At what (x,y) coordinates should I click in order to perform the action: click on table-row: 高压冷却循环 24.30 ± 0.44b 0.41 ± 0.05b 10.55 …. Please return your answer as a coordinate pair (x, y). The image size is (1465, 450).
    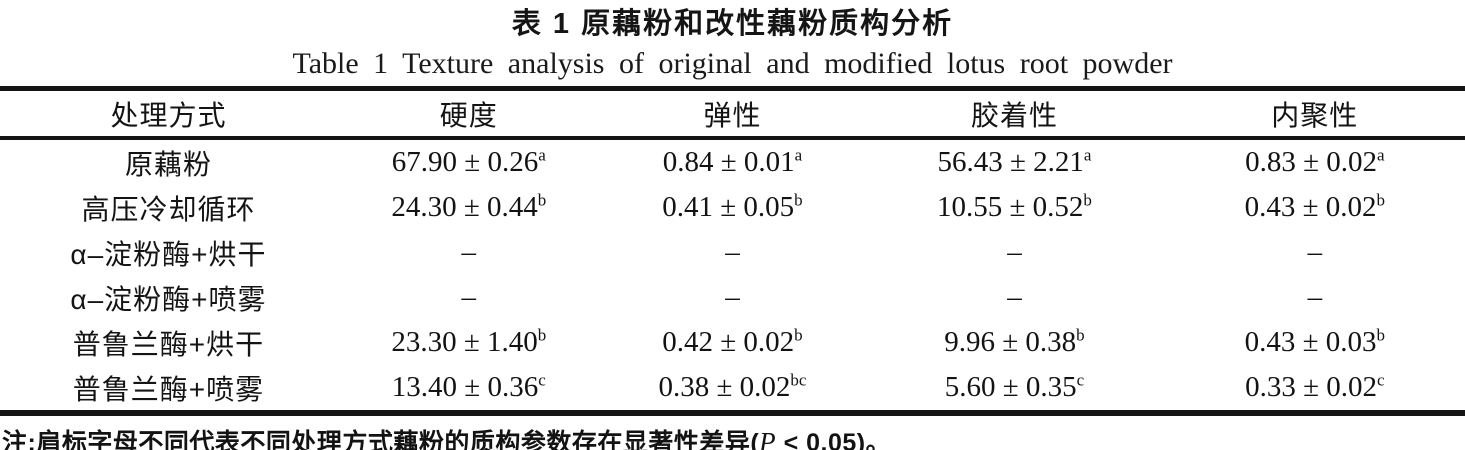
    Looking at the image, I should click on (732, 207).